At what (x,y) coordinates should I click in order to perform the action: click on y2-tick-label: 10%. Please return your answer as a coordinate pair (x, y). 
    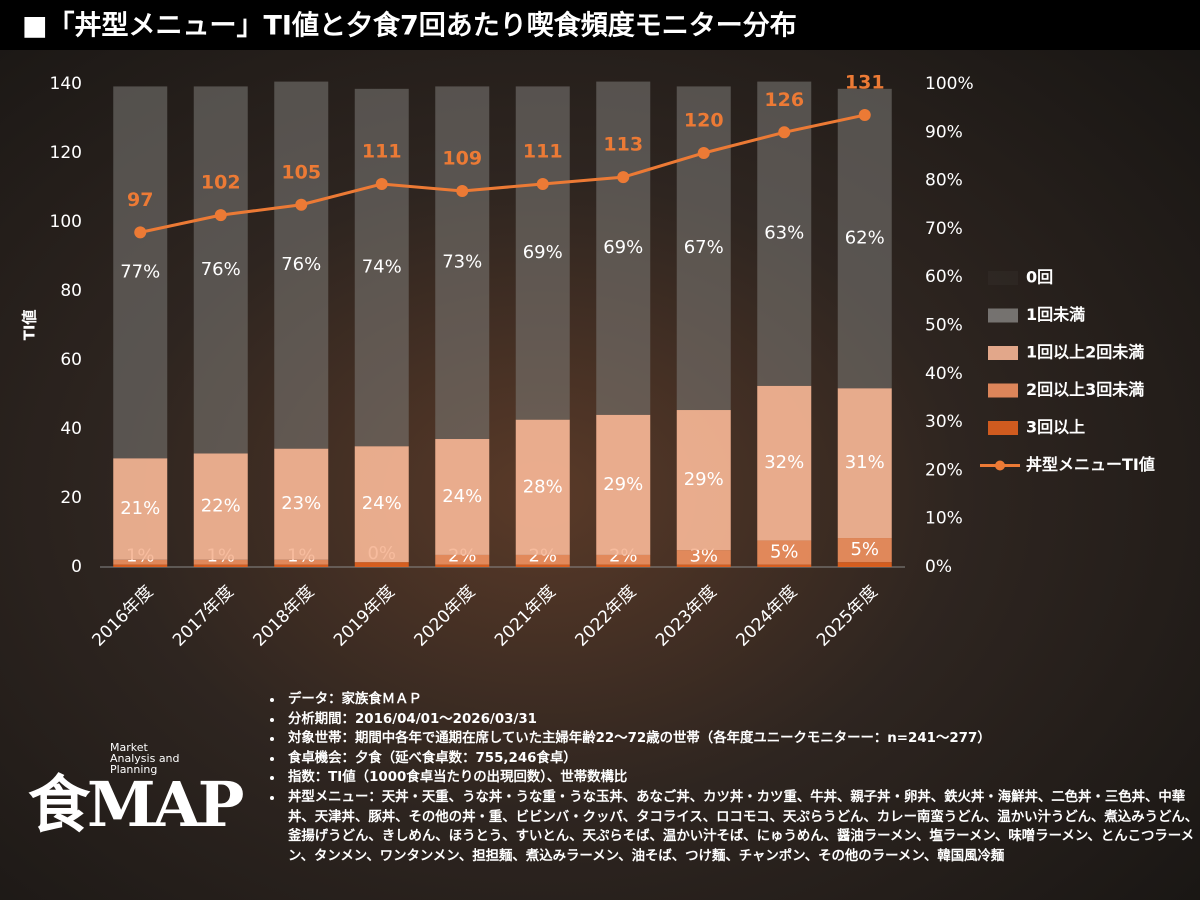
    Looking at the image, I should click on (944, 519).